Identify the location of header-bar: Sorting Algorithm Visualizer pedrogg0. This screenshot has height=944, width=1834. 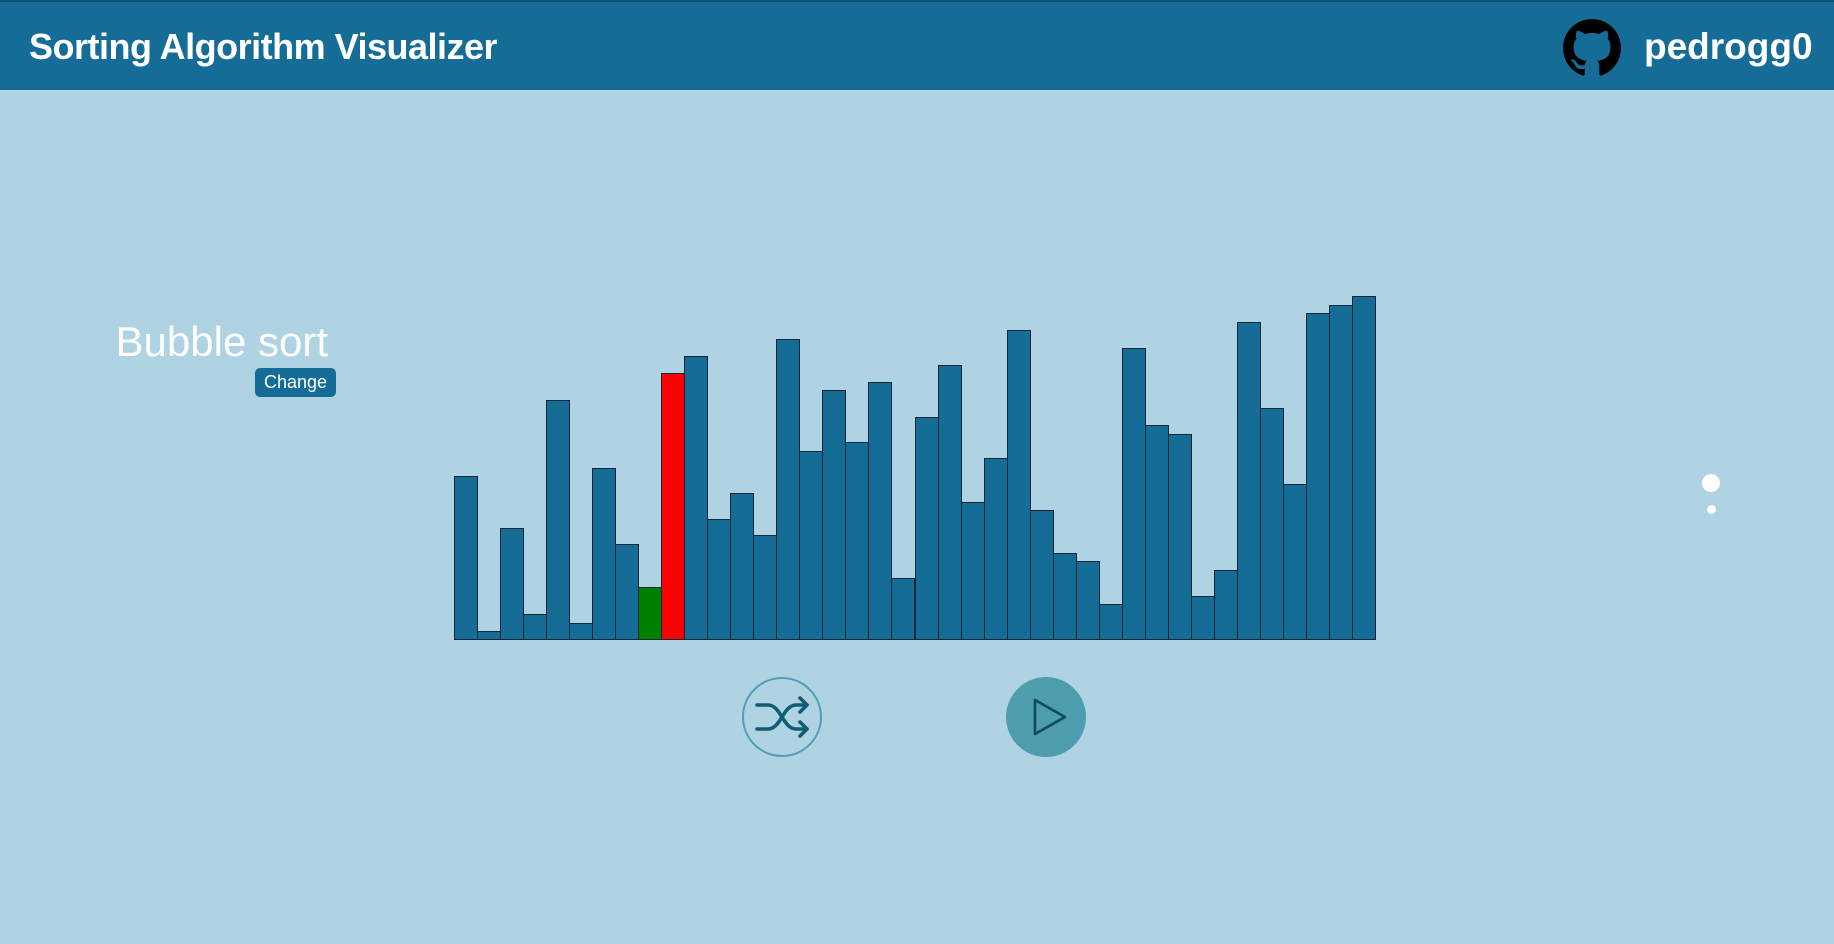
(917, 45).